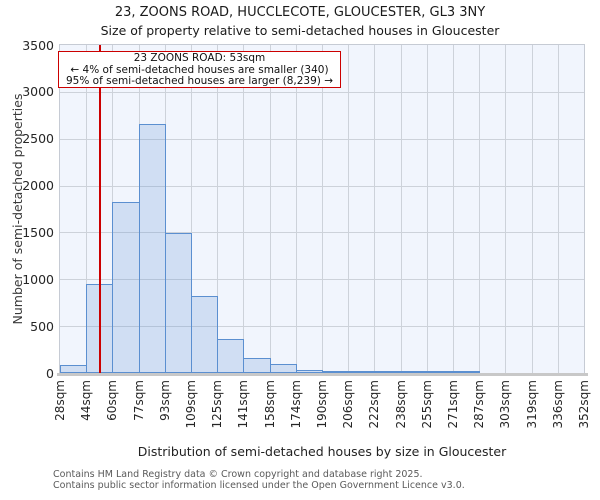 The height and width of the screenshot is (500, 600). What do you see at coordinates (38, 232) in the screenshot?
I see `y-tick-label: 1500` at bounding box center [38, 232].